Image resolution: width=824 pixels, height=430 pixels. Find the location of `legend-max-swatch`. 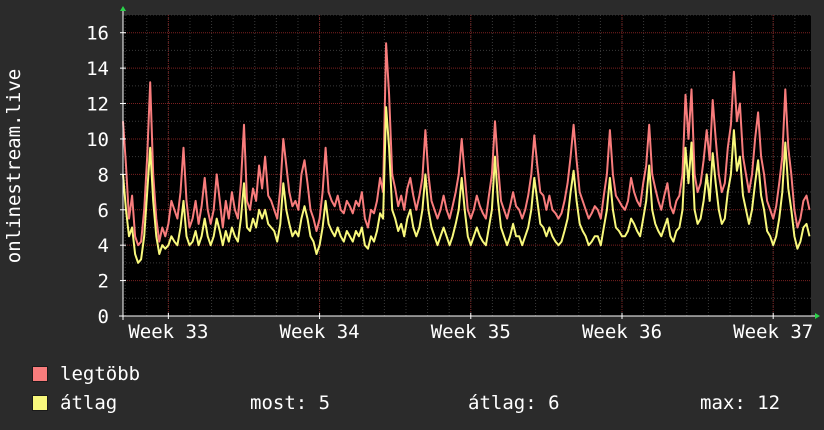

legend-max-swatch is located at coordinates (40, 374).